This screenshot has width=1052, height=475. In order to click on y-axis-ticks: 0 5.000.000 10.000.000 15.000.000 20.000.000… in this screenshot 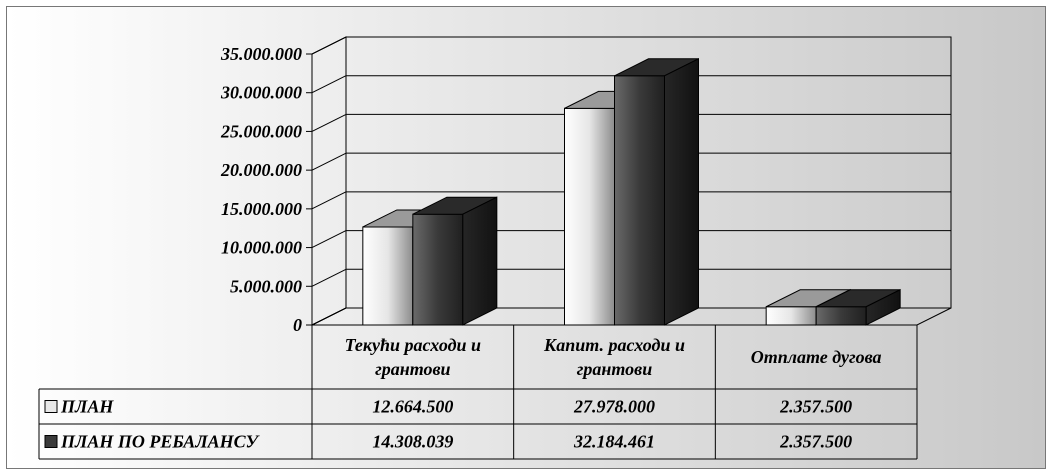, I will do `click(266, 189)`.